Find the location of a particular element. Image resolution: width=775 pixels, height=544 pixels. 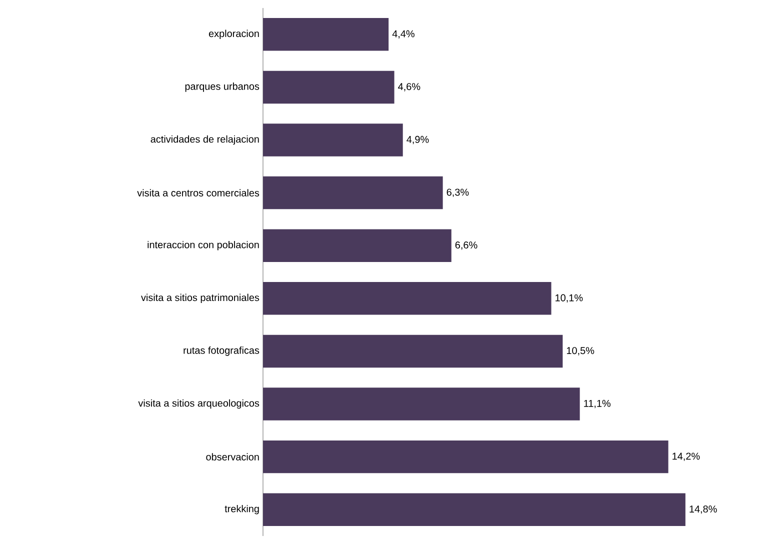

data-label: 11,1% is located at coordinates (597, 404).